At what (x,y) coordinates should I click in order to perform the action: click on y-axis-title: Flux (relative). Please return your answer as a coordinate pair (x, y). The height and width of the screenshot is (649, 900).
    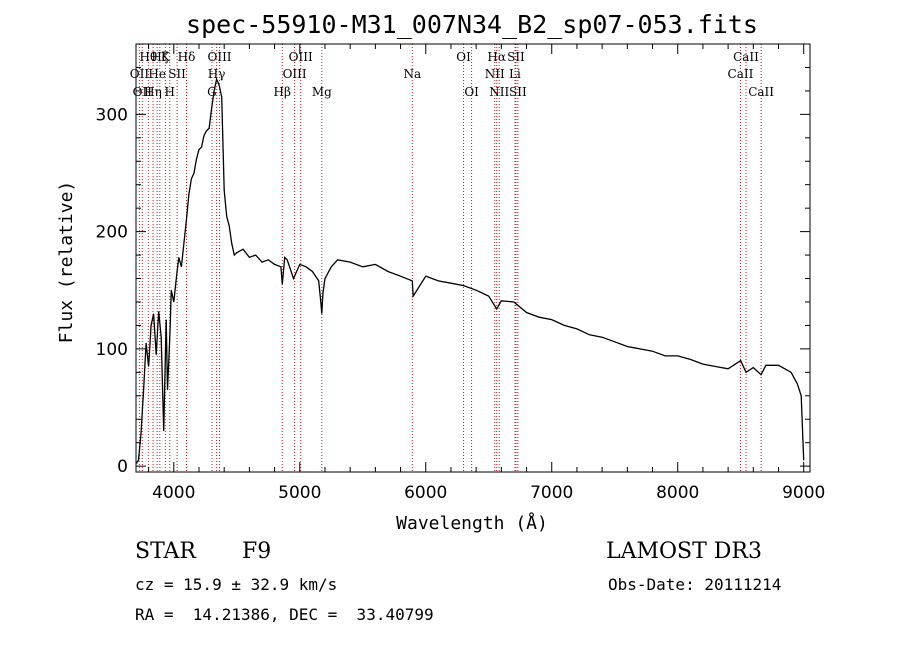
    Looking at the image, I should click on (66, 262).